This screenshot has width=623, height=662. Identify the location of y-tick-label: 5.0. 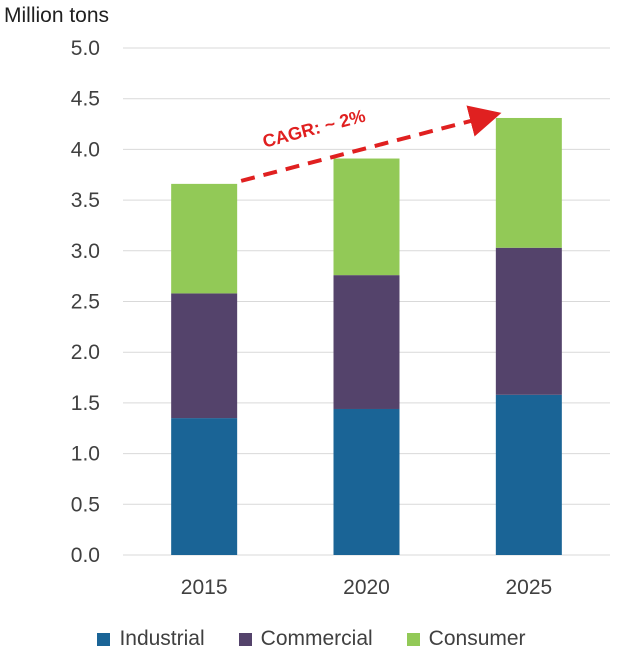
(85, 48).